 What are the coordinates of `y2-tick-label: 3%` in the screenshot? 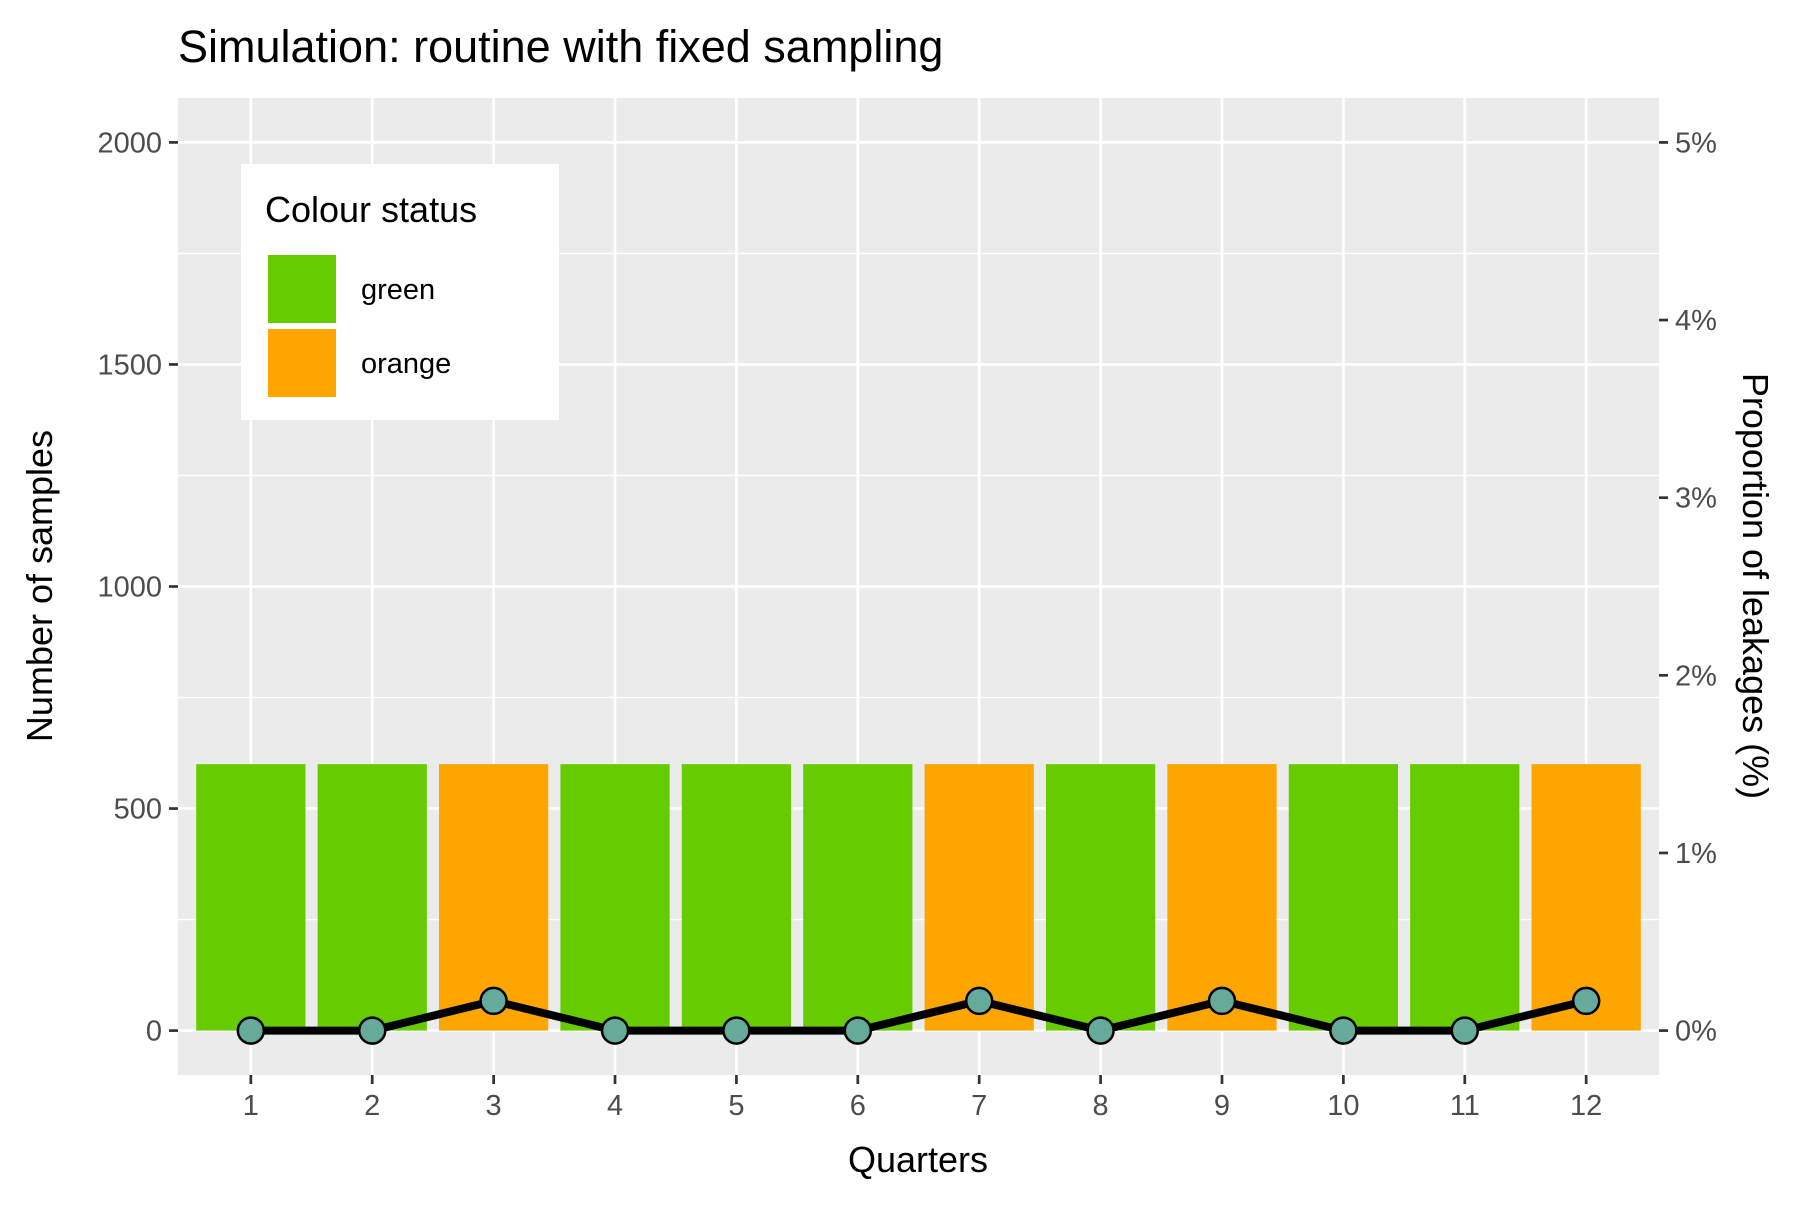 It's located at (1696, 499).